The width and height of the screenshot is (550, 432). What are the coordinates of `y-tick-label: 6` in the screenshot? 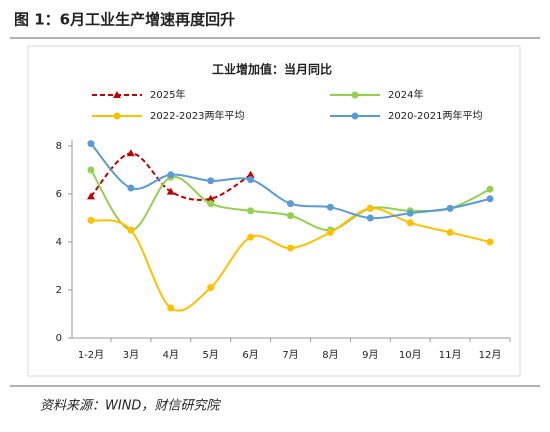 It's located at (59, 194).